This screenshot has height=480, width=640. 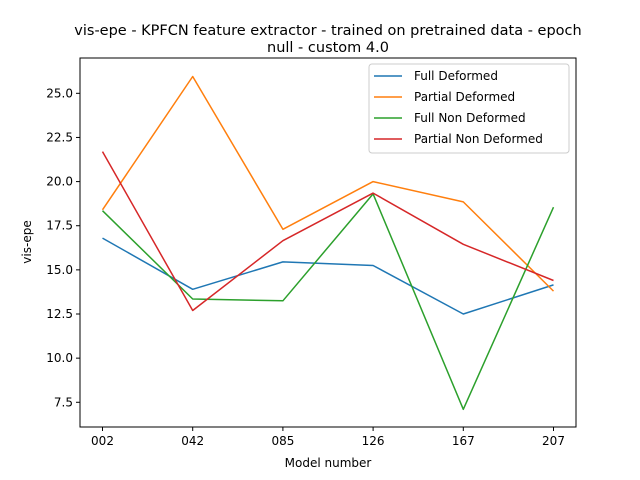 I want to click on legend-label-partial-non-deformed: Partial Non Deformed, so click(x=478, y=139).